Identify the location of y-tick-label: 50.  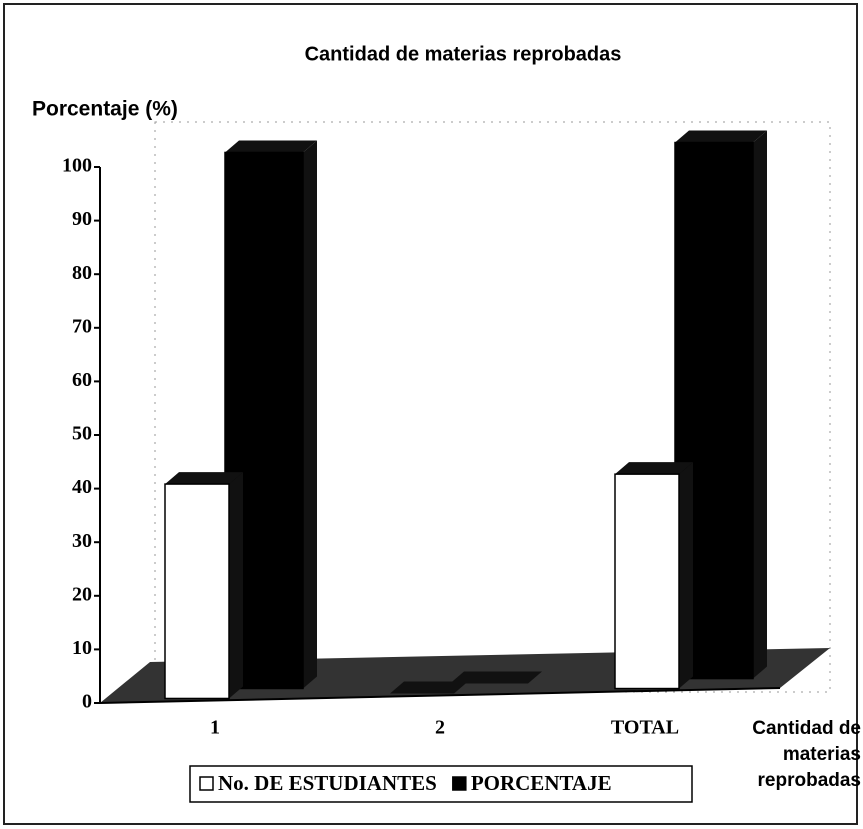
(82, 434).